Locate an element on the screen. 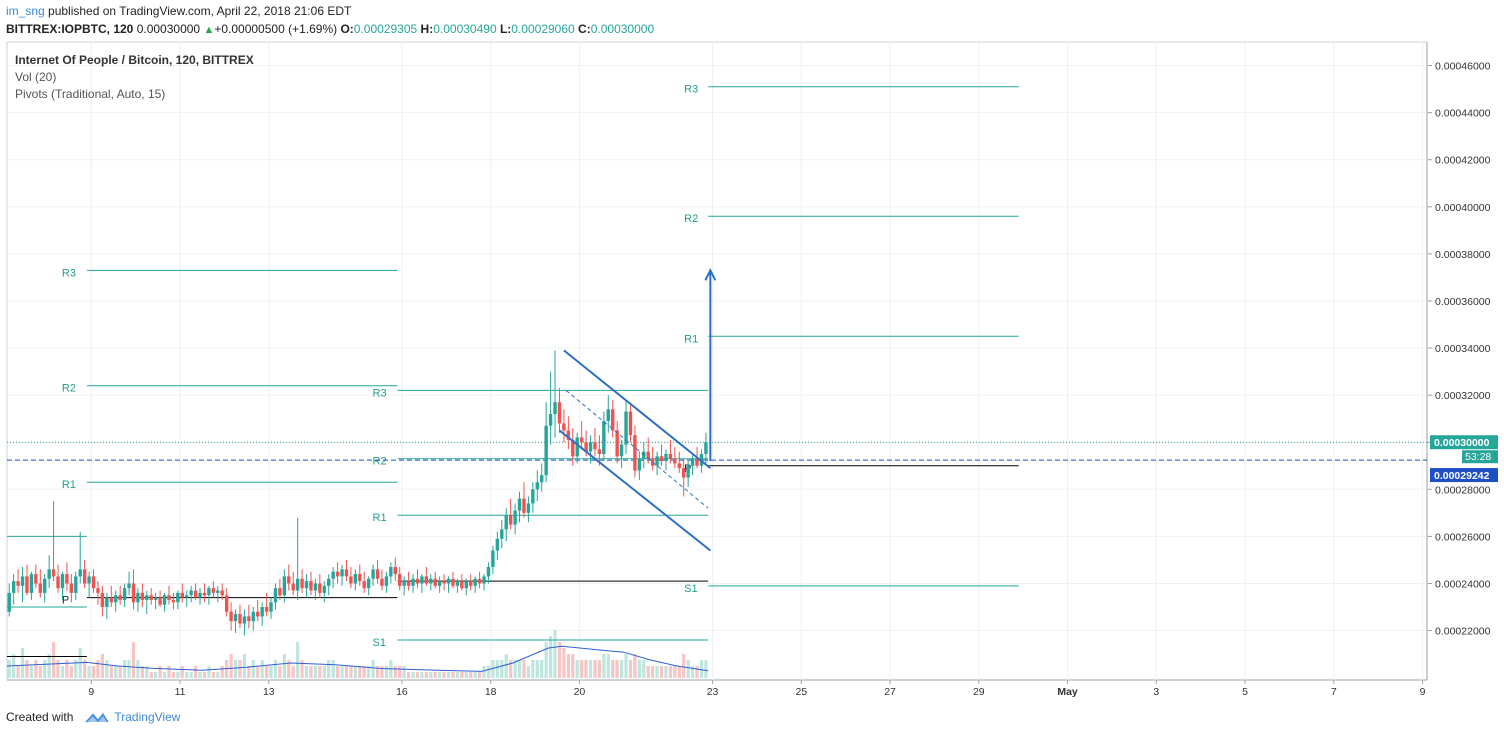 The width and height of the screenshot is (1504, 736). prev-close-tag-label: 0.00029242 is located at coordinates (1462, 476).